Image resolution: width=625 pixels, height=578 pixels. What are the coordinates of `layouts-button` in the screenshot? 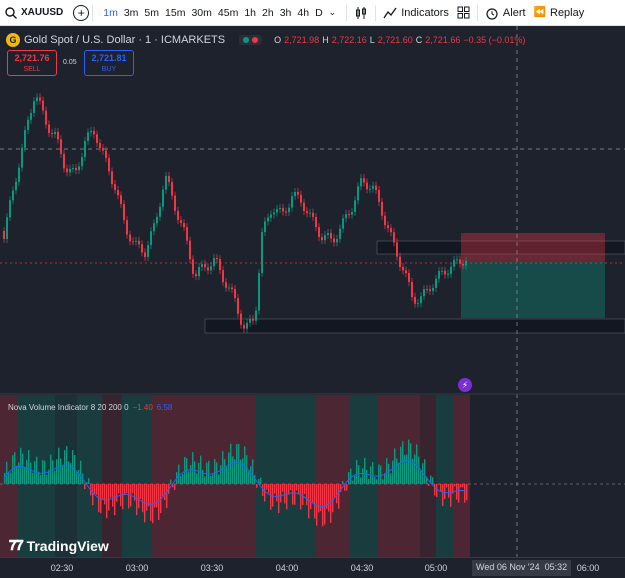 It's located at (463, 13).